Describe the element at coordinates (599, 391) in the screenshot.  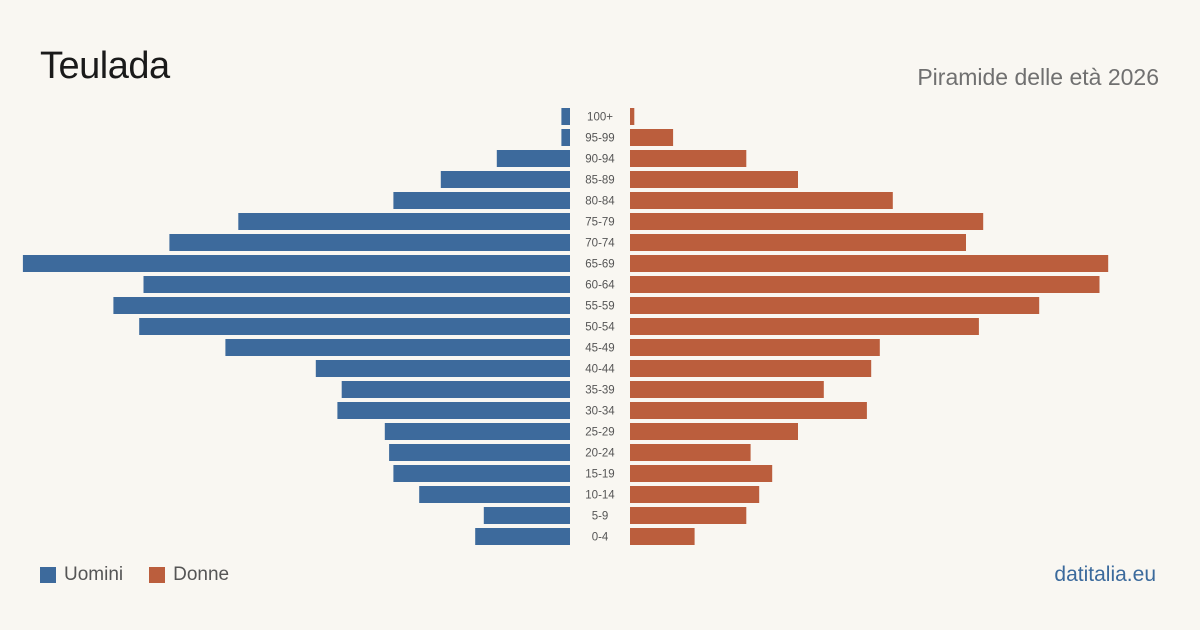
I see `age-label-35-39: 35-39` at that location.